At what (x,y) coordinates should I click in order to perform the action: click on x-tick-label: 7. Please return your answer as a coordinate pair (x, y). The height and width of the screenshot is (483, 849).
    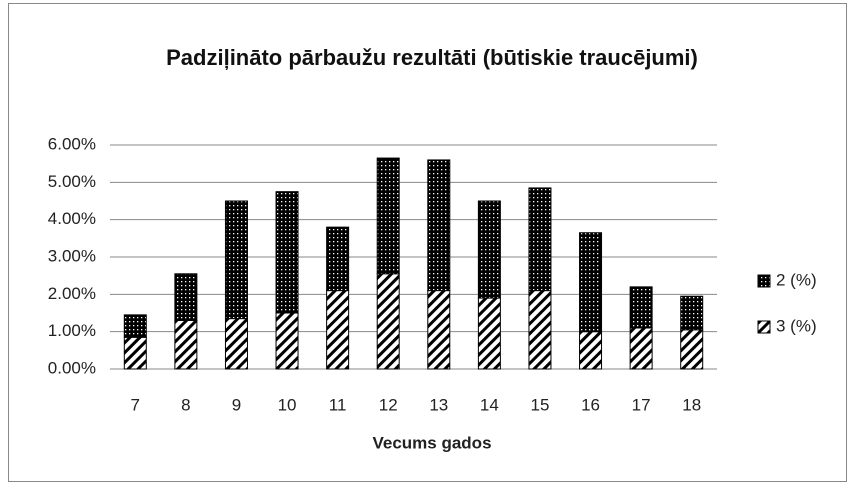
    Looking at the image, I should click on (135, 404).